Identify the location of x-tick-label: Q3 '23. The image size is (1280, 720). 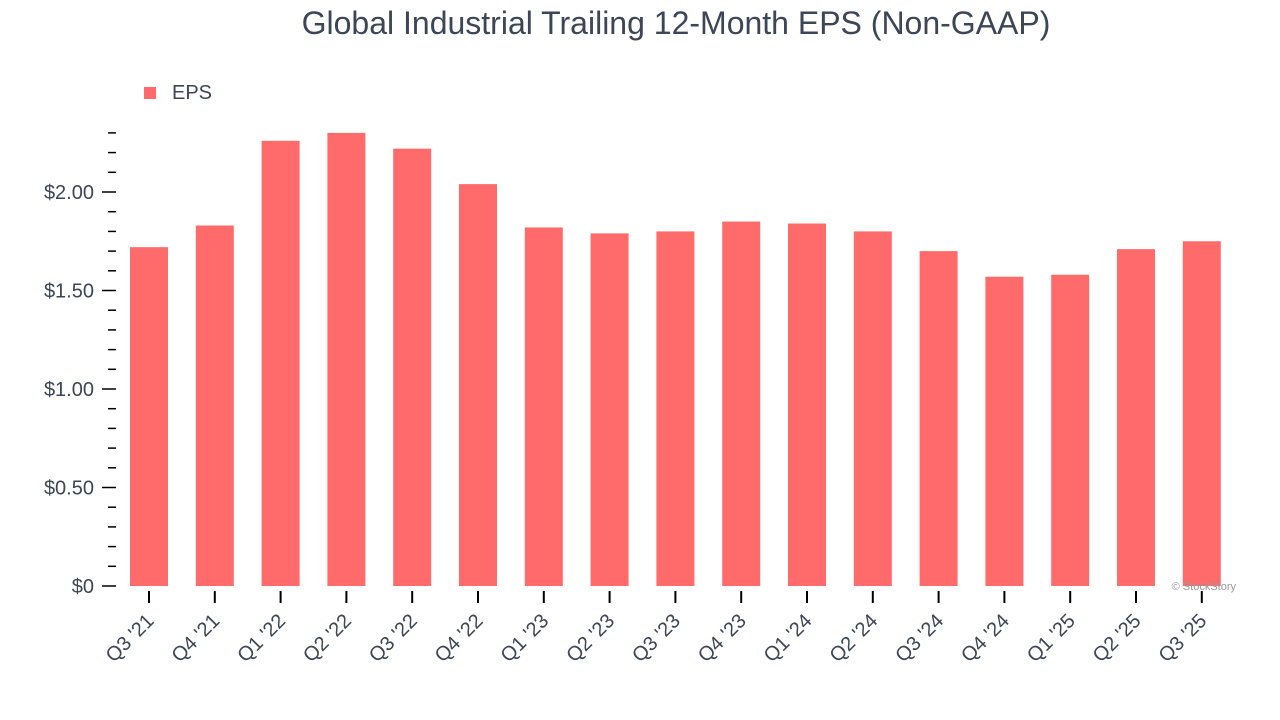
(656, 638).